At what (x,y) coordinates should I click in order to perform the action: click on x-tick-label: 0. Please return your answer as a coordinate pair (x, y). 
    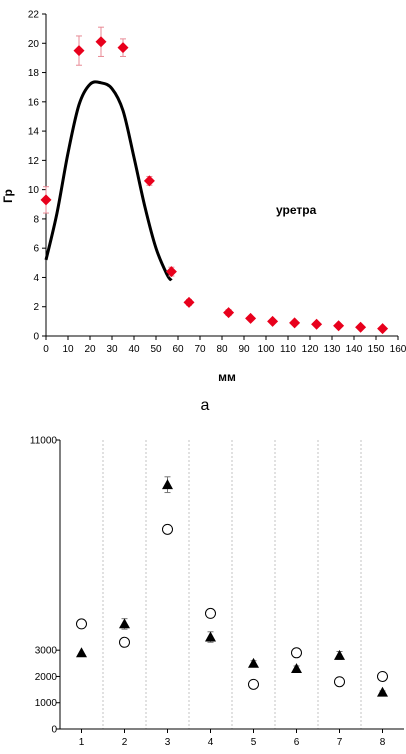
    Looking at the image, I should click on (46, 349).